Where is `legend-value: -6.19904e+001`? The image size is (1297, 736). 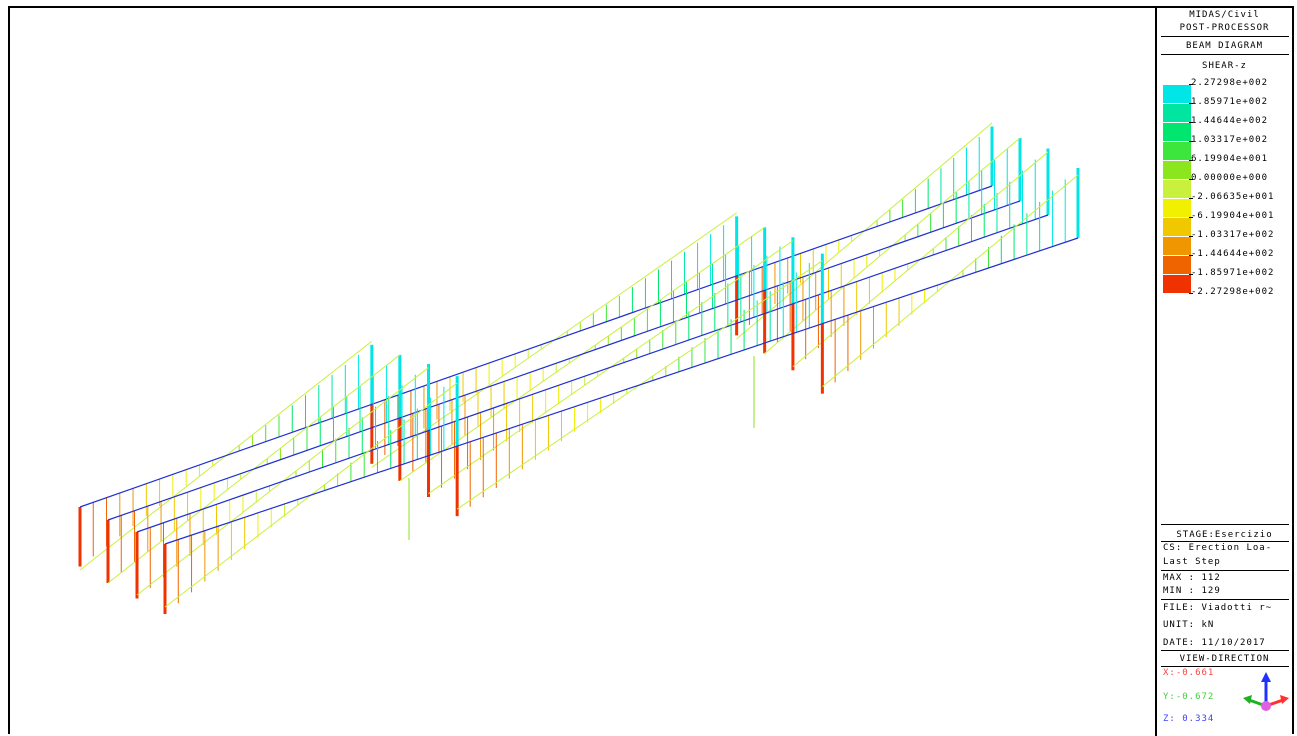
legend-value: -6.19904e+001 is located at coordinates (1233, 216).